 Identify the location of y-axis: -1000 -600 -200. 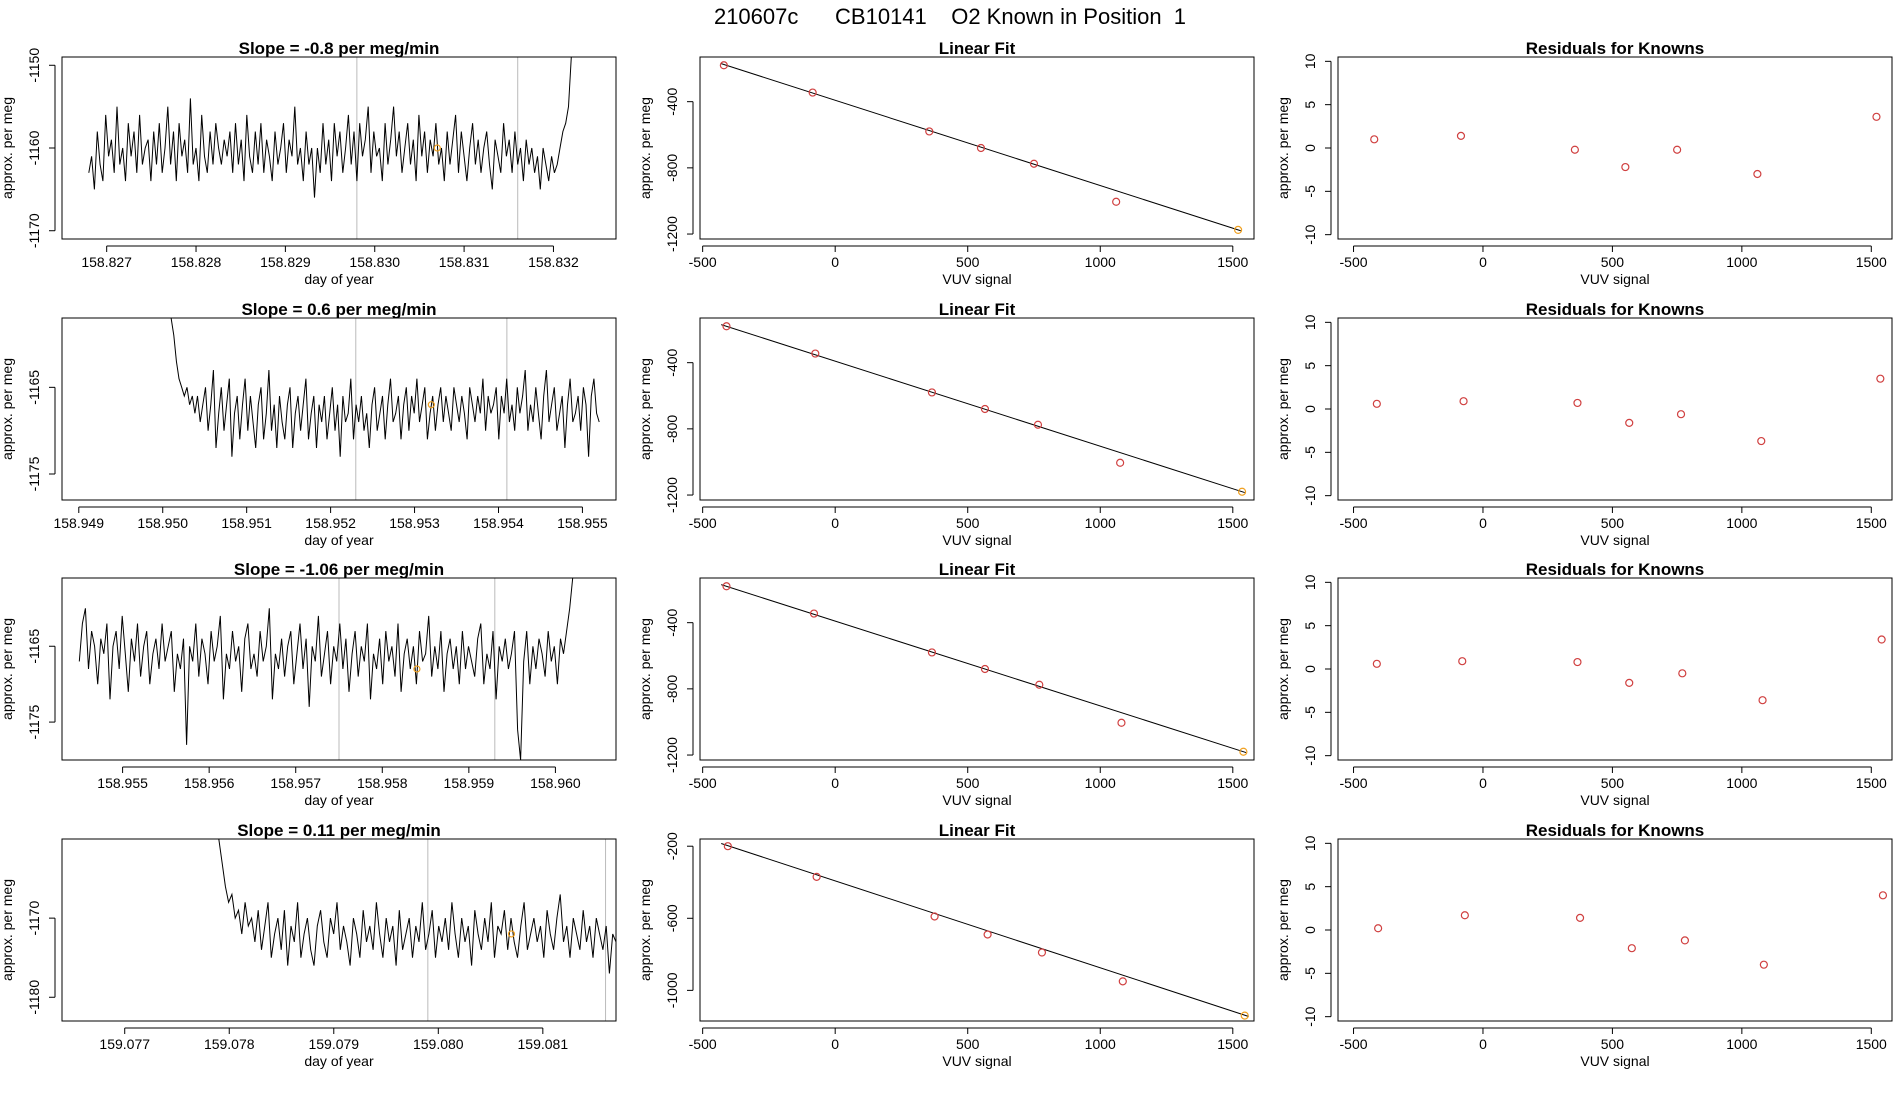
(679, 920).